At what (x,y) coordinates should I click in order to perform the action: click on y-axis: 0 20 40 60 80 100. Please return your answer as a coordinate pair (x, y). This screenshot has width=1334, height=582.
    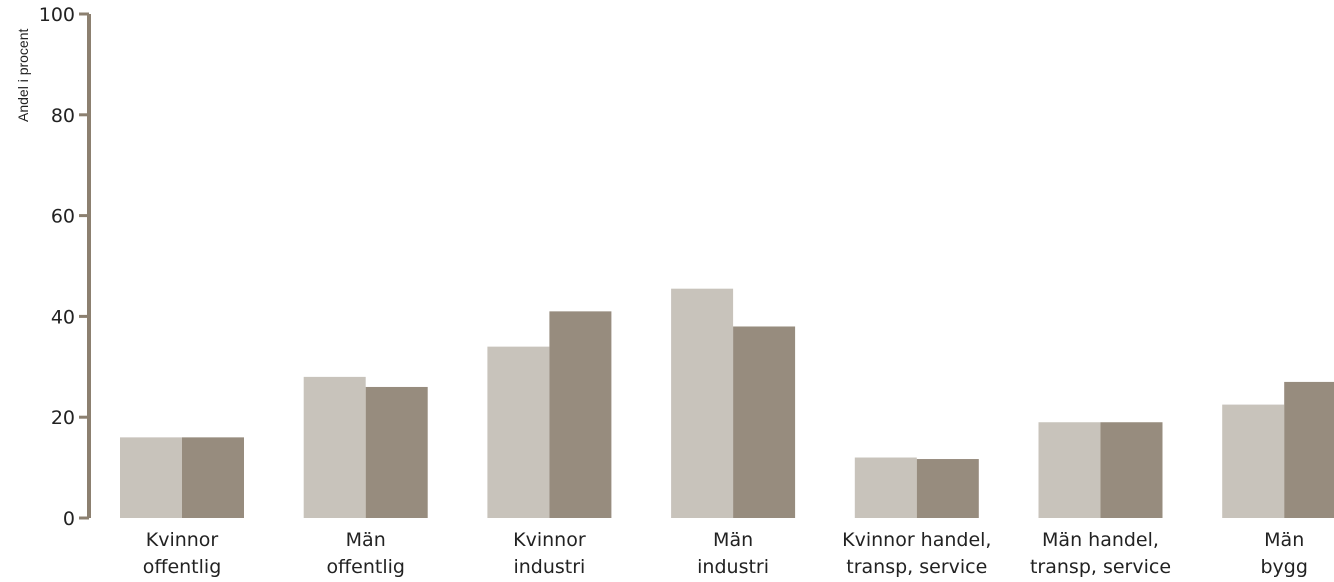
    Looking at the image, I should click on (65, 267).